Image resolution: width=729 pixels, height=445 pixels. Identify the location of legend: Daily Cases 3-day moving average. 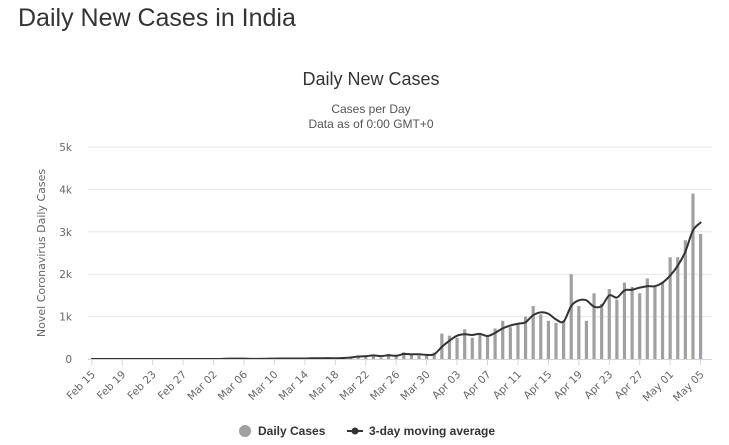
(367, 431).